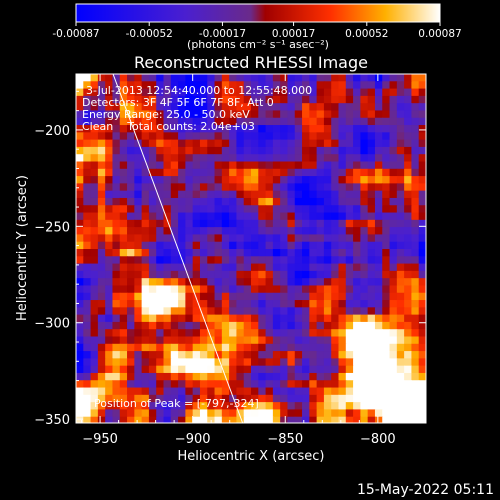 Image resolution: width=500 pixels, height=500 pixels. Describe the element at coordinates (52, 324) in the screenshot. I see `y-tick-label: −300` at that location.